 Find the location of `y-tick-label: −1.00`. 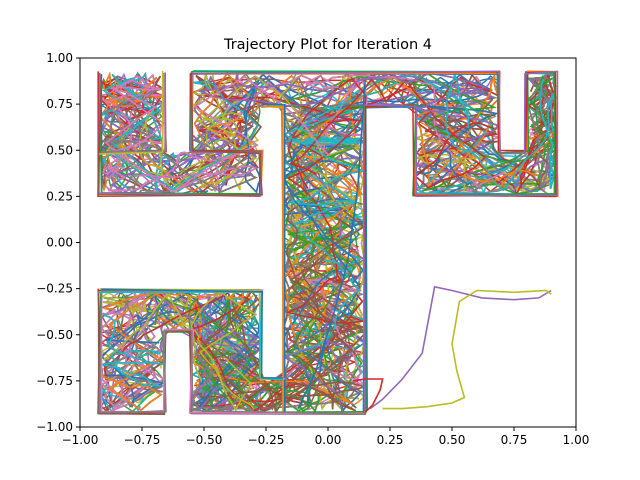

y-tick-label: −1.00 is located at coordinates (54, 427).